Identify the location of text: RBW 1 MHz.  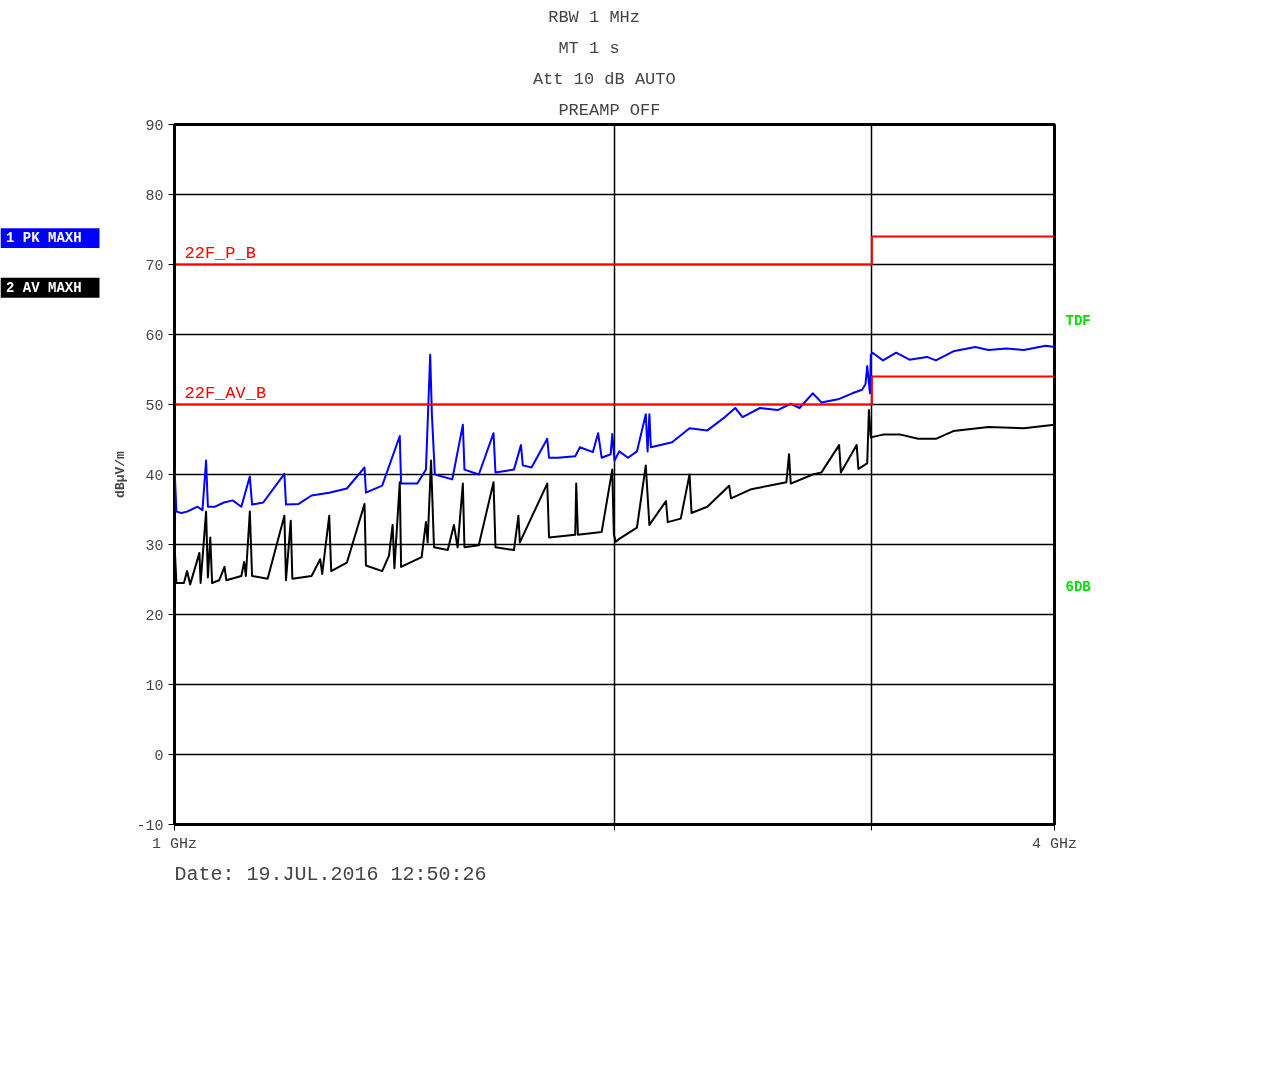
(594, 17).